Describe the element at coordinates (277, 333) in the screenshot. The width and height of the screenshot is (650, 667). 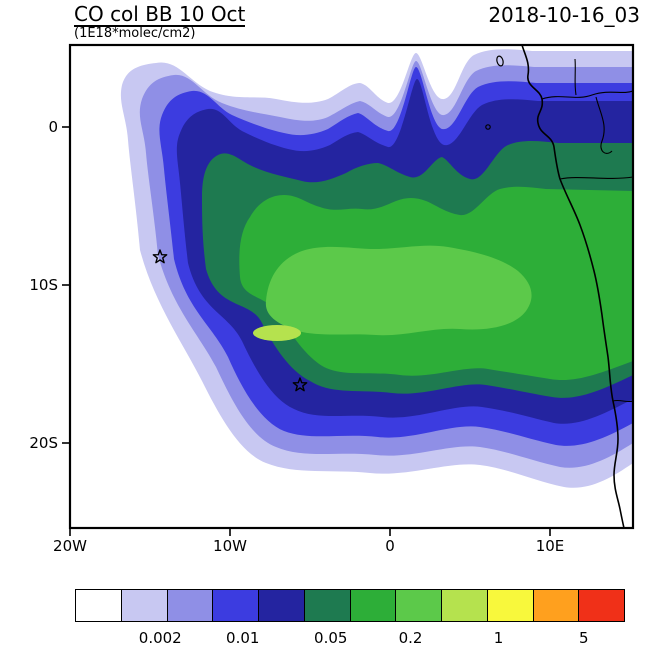
I see `contour-level-8-max-spot` at that location.